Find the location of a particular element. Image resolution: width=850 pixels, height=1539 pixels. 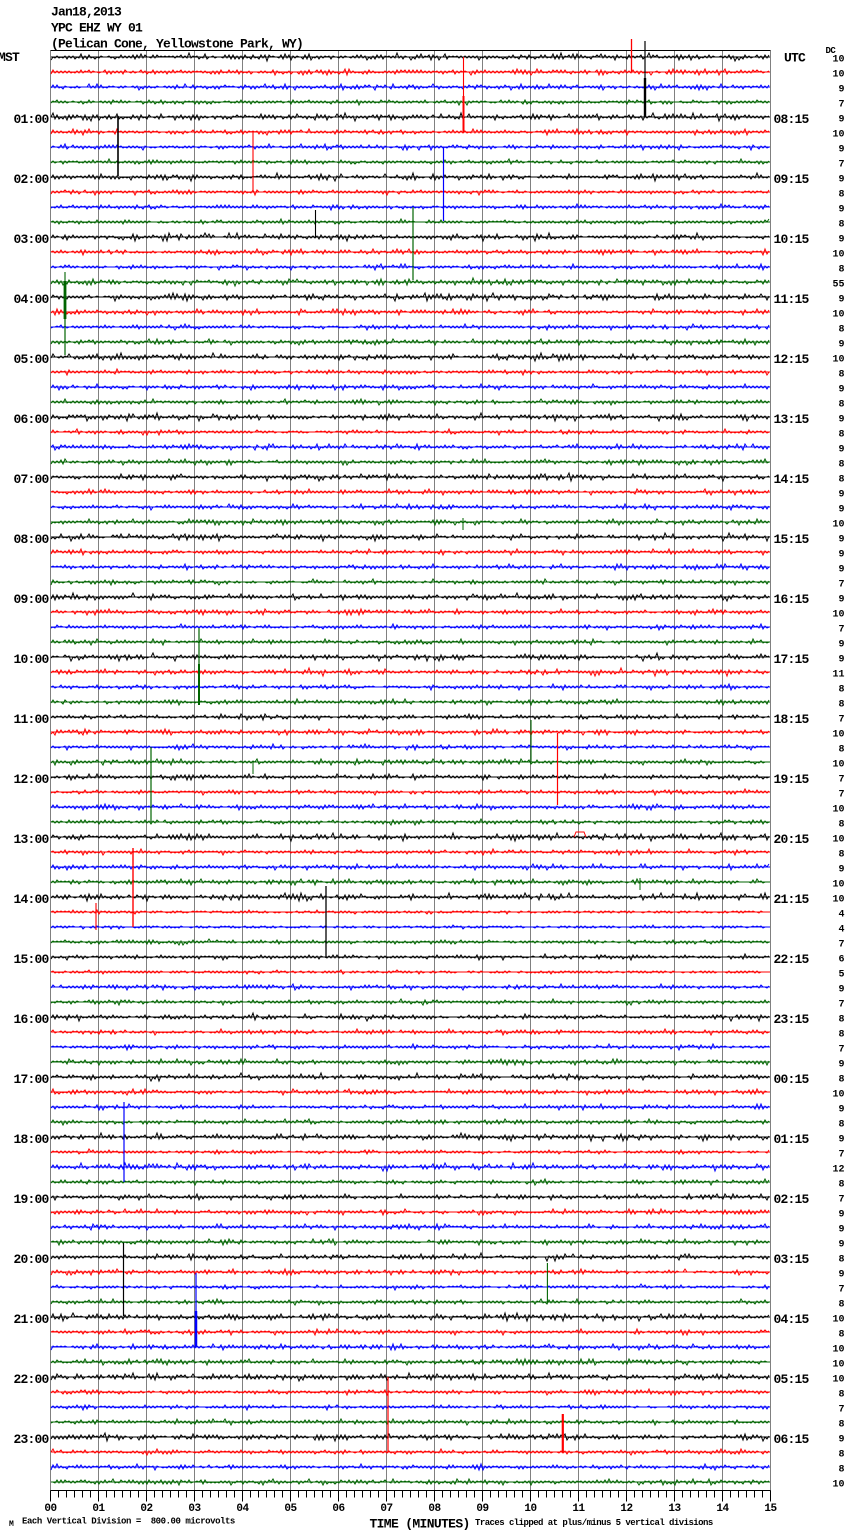

svg-text:(Pelican Cone, Yellowstone Par: (Pelican Cone, Yellowstone Park, WY) is located at coordinates (177, 44).